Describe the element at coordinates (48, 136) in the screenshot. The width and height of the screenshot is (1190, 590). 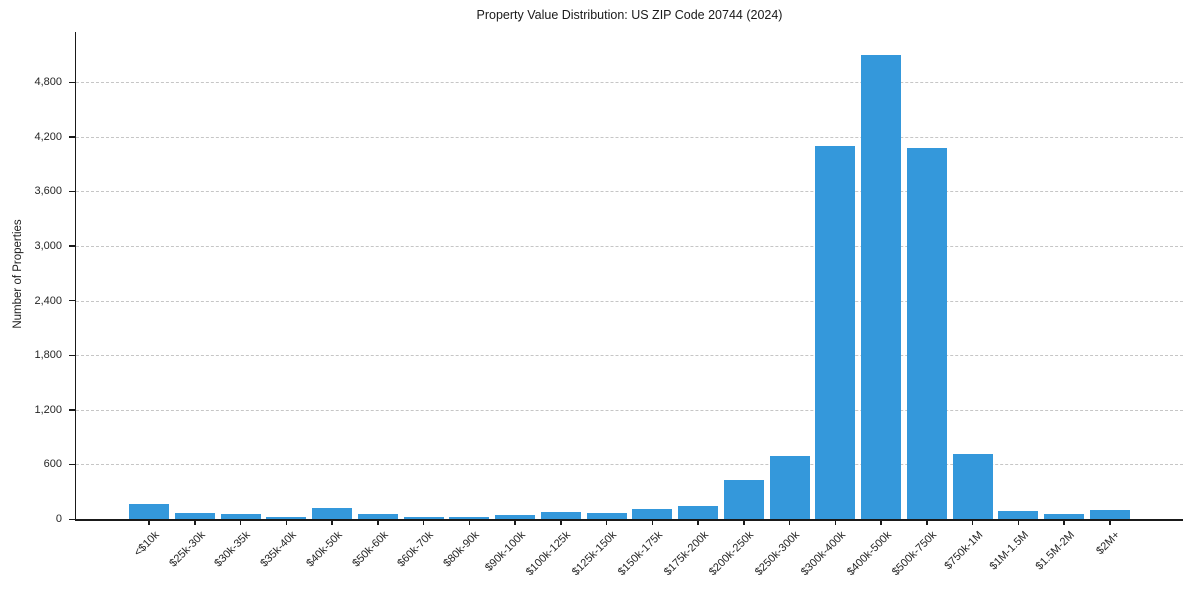
I see `y-tick-label: 4,200` at that location.